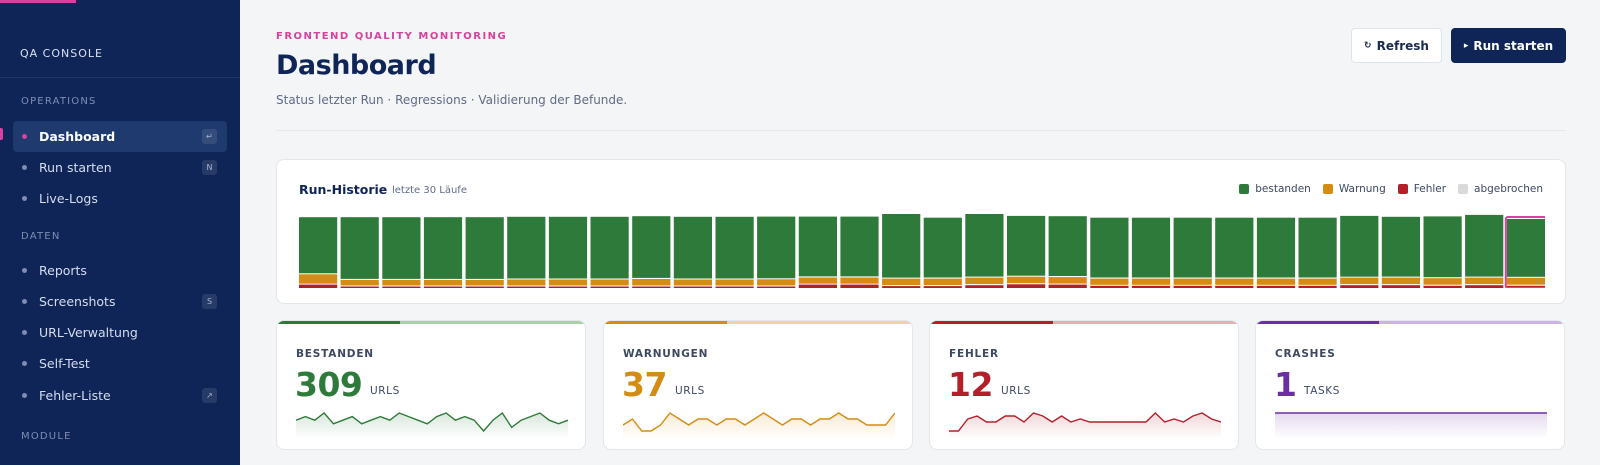 The height and width of the screenshot is (465, 1600). I want to click on refresh-button: ↻ Refresh, so click(1396, 45).